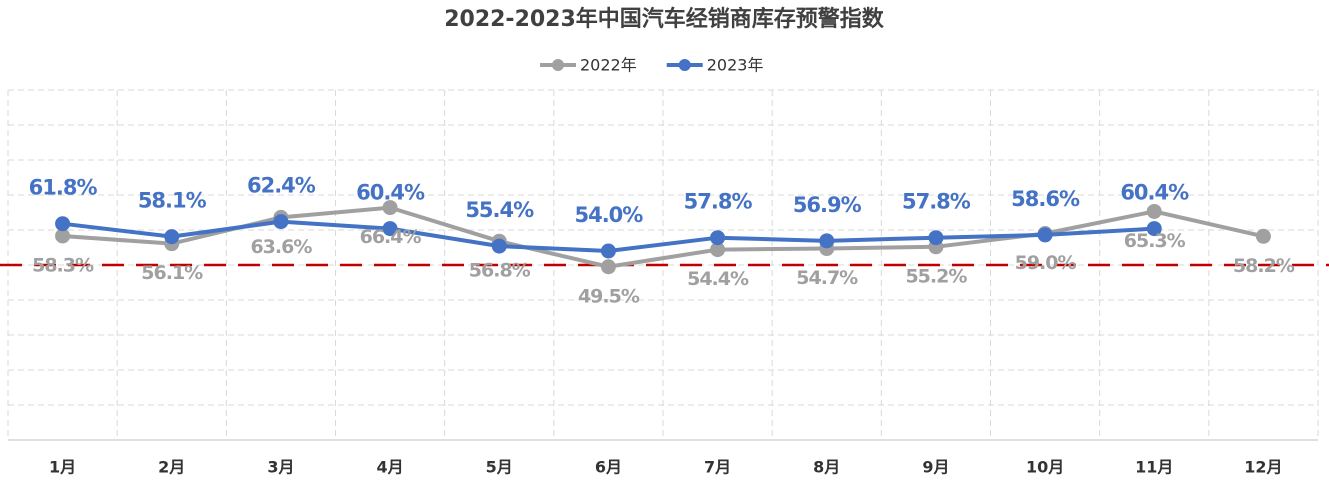  I want to click on legend-label: 2023年, so click(735, 65).